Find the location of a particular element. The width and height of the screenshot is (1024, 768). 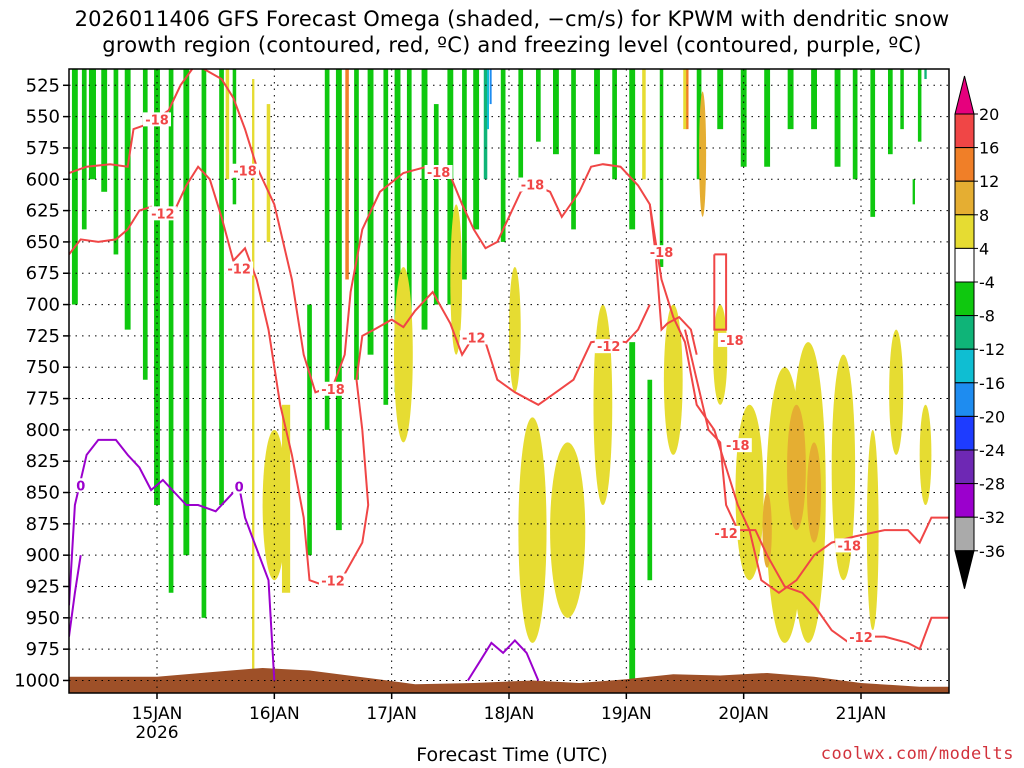

freezing-contour-label-bg is located at coordinates (239, 486).